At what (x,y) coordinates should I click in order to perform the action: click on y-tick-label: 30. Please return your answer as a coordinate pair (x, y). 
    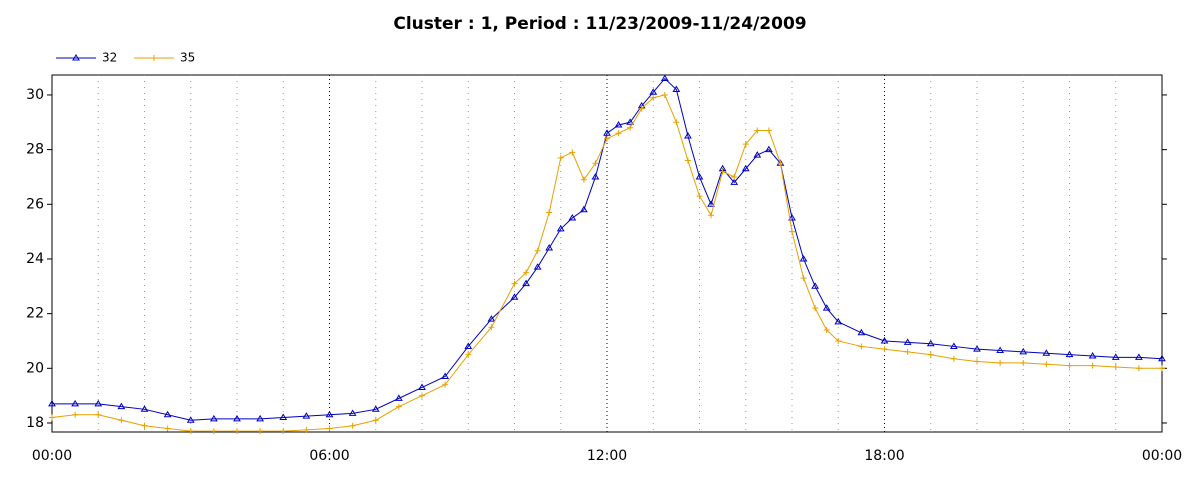
    Looking at the image, I should click on (35, 95).